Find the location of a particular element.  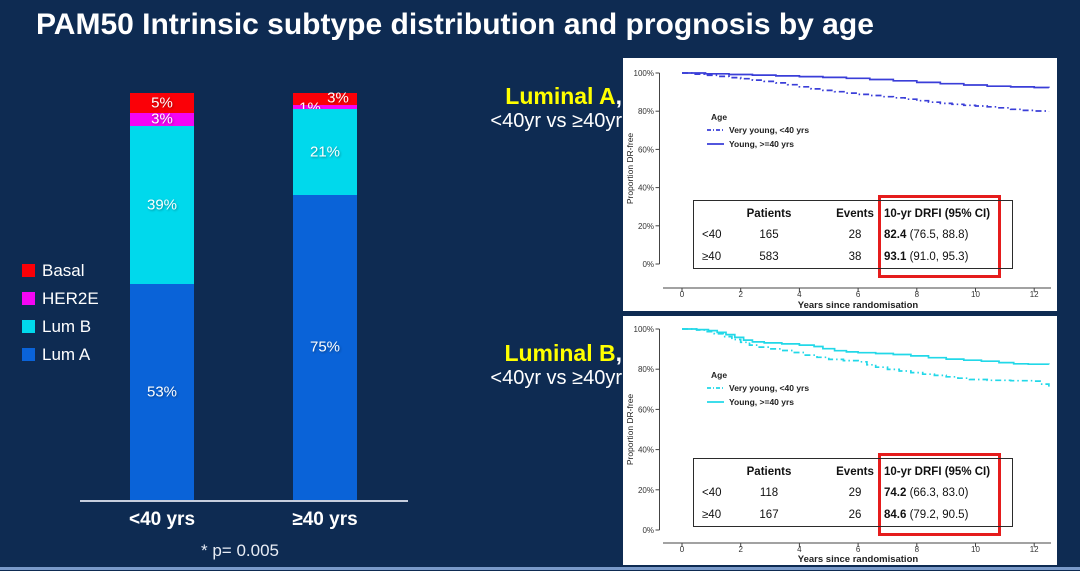

legend-item-basal: Basal is located at coordinates (60, 270).